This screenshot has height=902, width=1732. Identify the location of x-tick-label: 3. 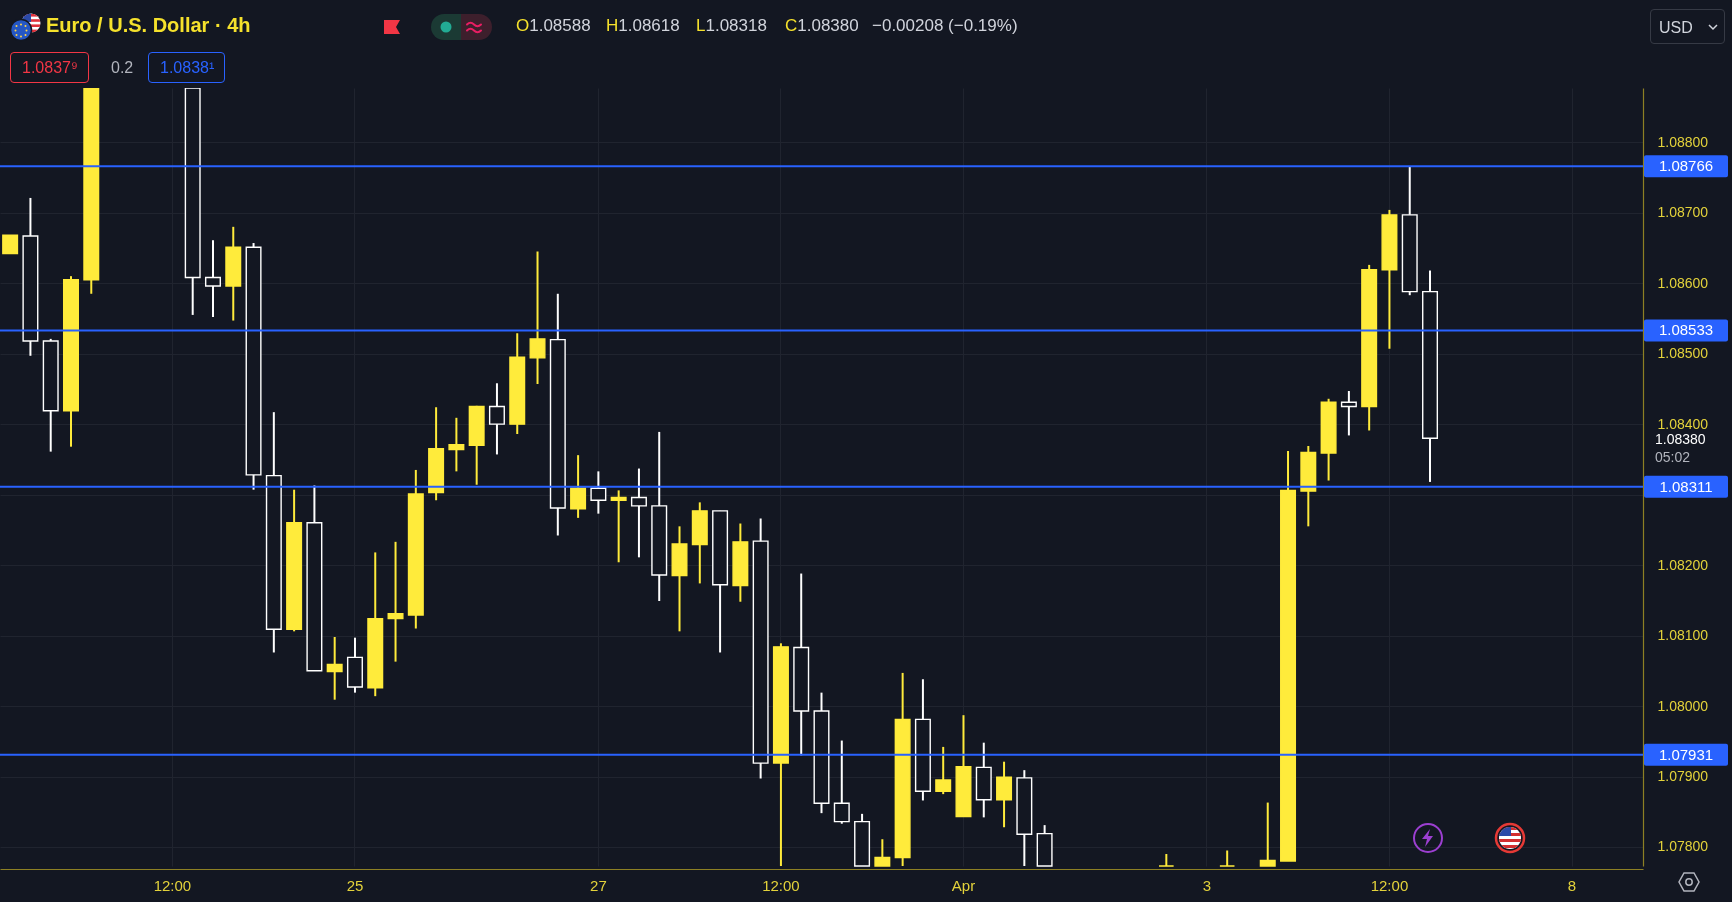
(1207, 885).